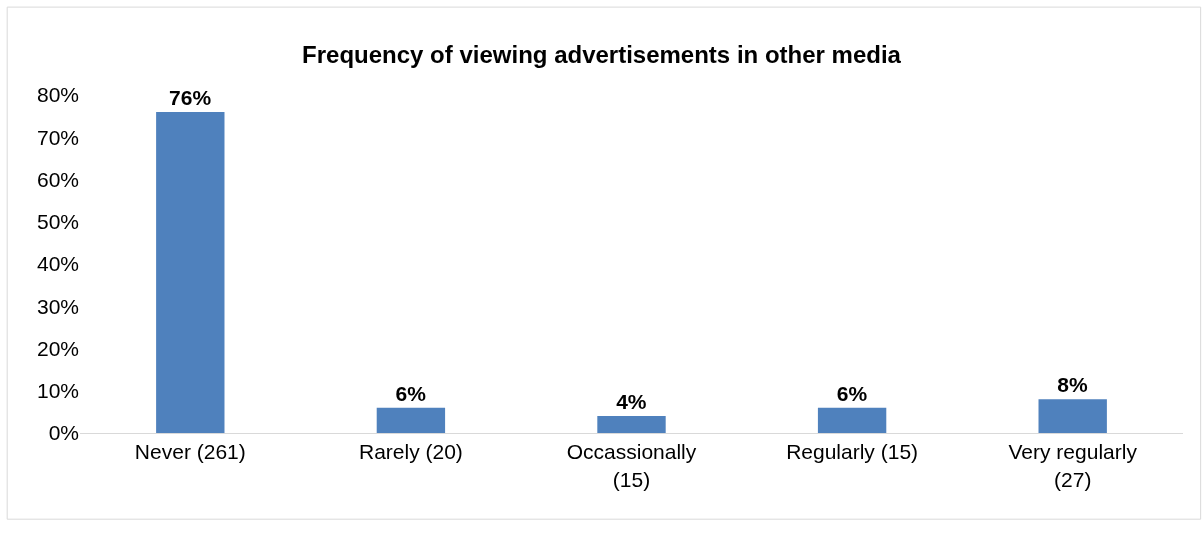  I want to click on x-tick-label: Rarely (20), so click(410, 452).